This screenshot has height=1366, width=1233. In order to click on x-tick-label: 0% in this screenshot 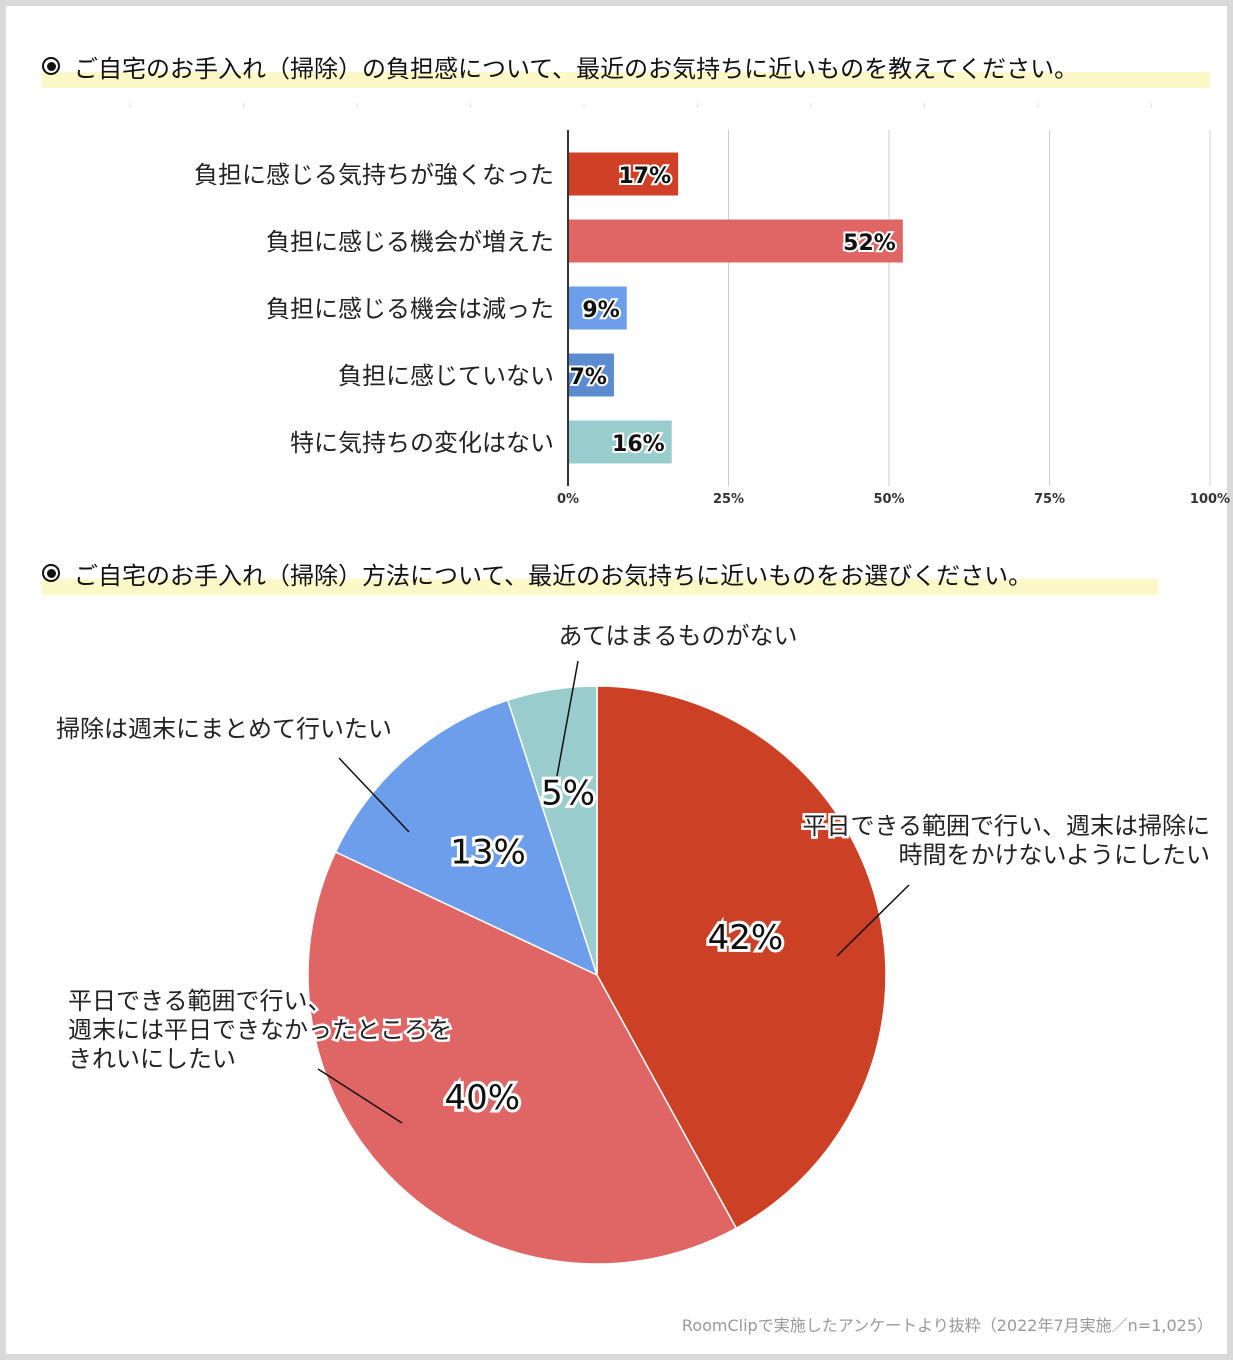, I will do `click(568, 499)`.